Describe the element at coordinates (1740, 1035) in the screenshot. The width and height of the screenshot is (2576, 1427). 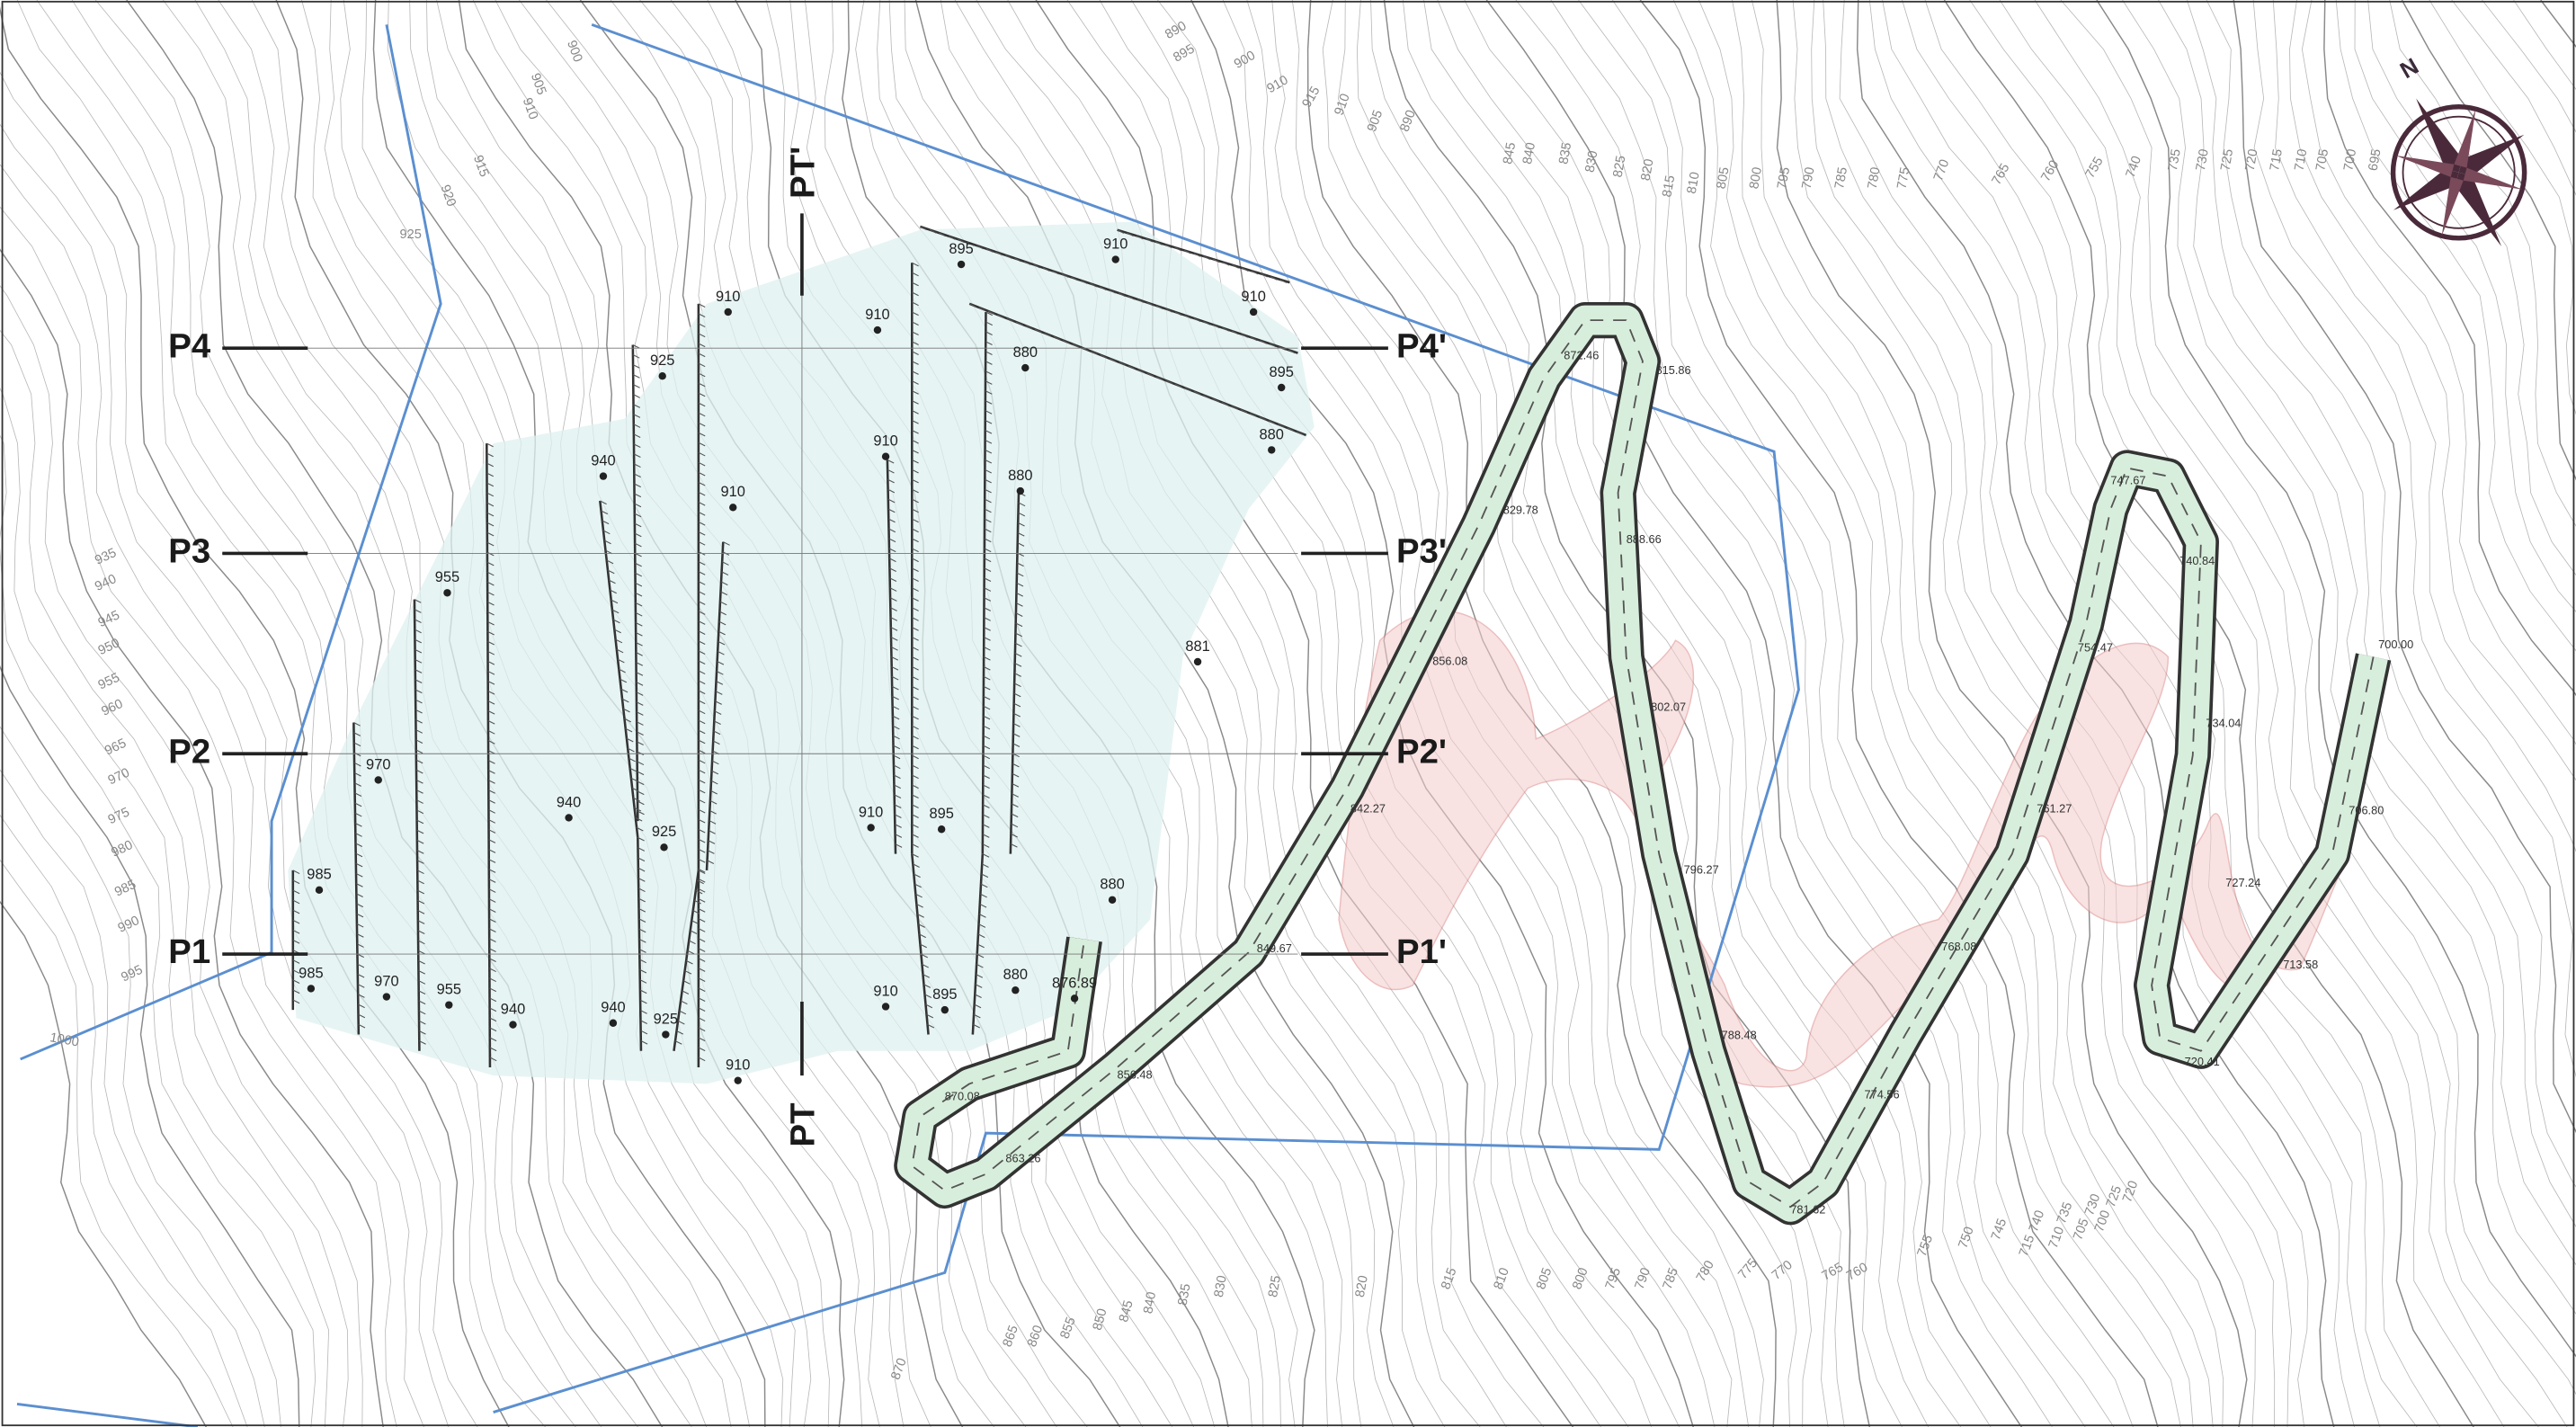
I see `road-station: 788.48` at that location.